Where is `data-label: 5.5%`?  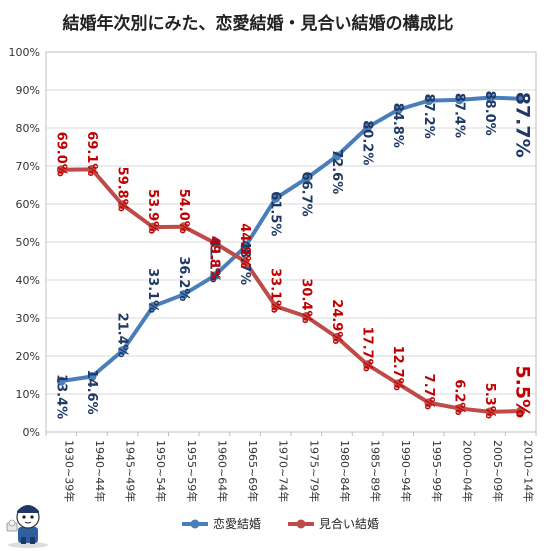
data-label: 5.5% is located at coordinates (523, 391).